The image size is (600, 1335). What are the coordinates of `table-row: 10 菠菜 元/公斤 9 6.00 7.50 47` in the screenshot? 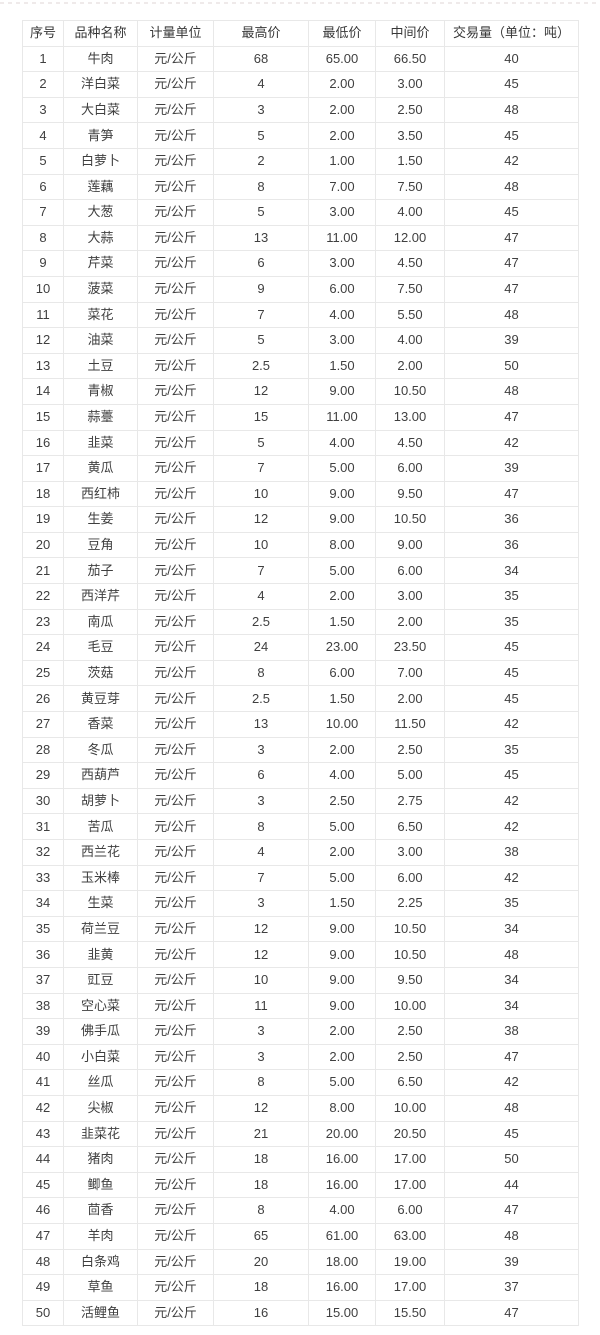 It's located at (300, 289).